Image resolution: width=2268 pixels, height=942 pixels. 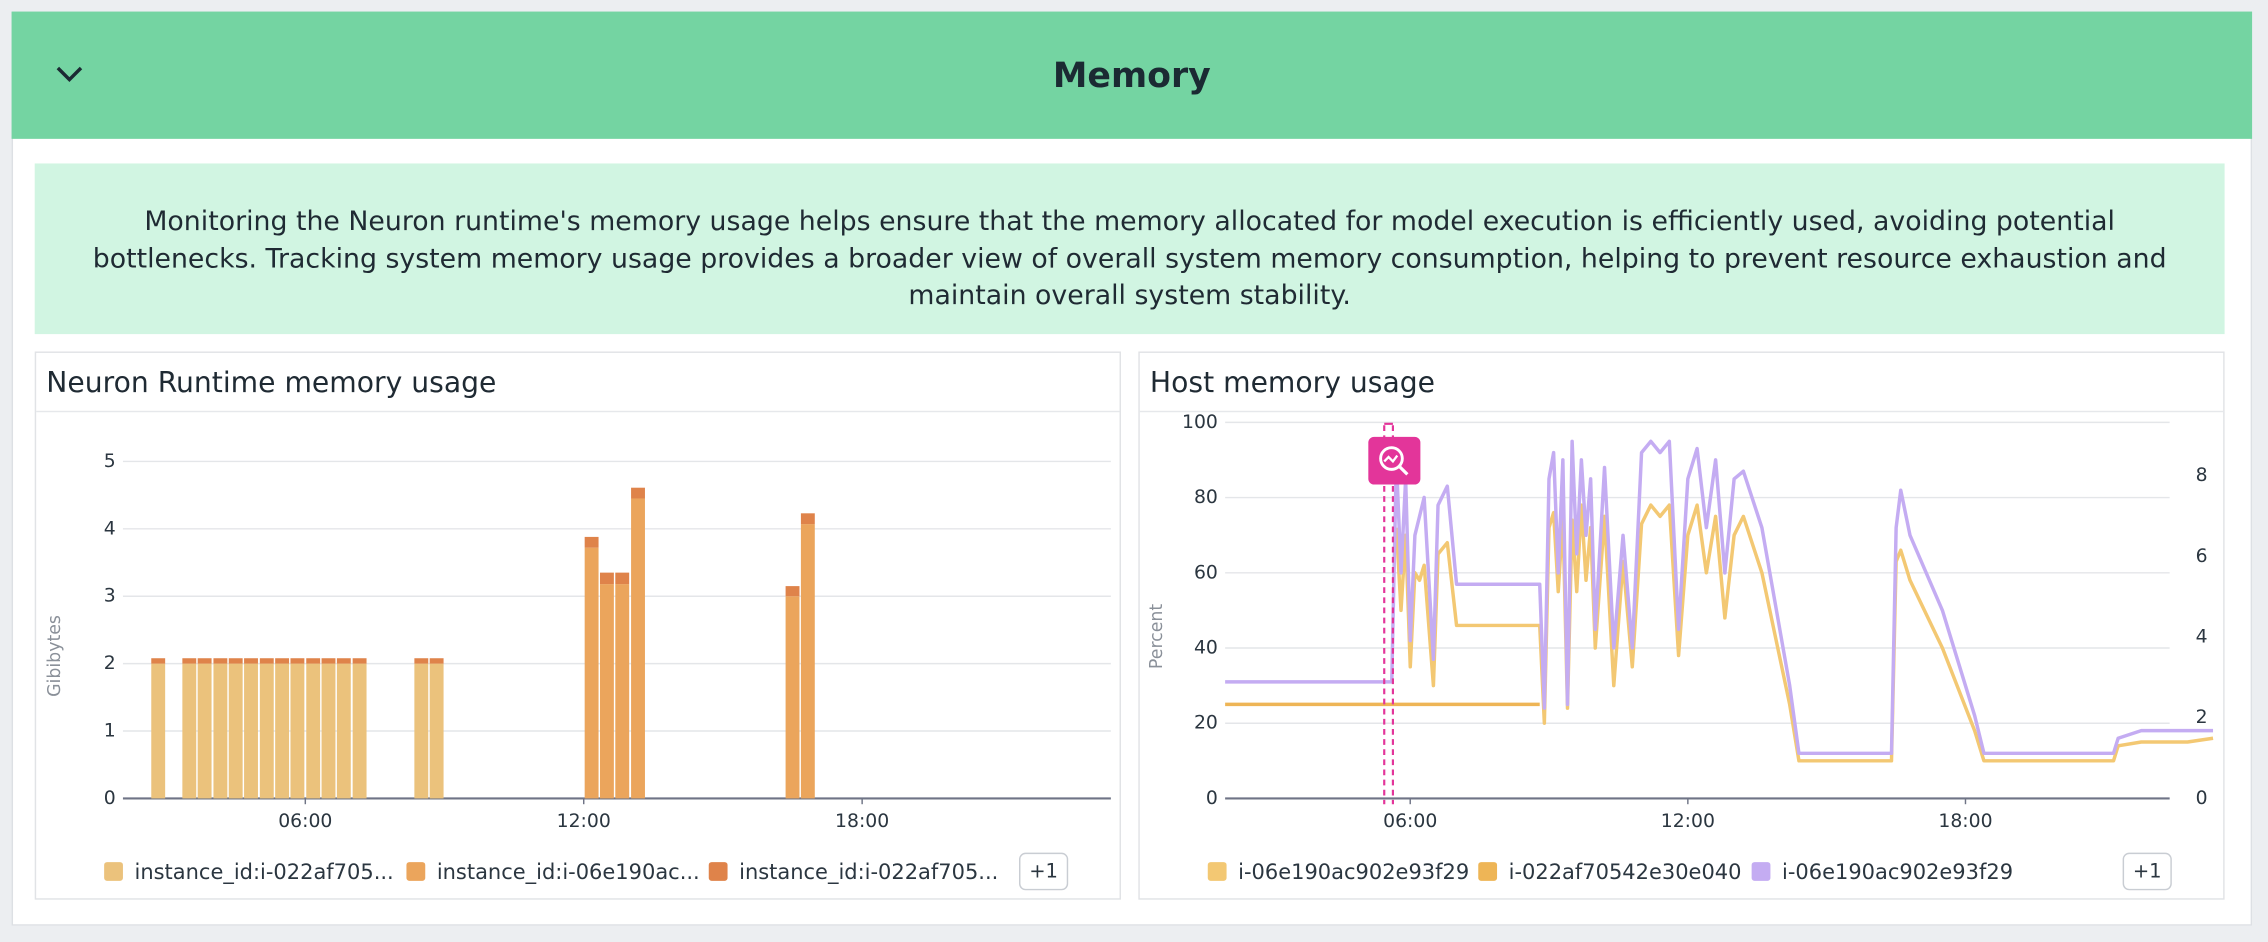 I want to click on group-header: Memory, so click(x=1132, y=75).